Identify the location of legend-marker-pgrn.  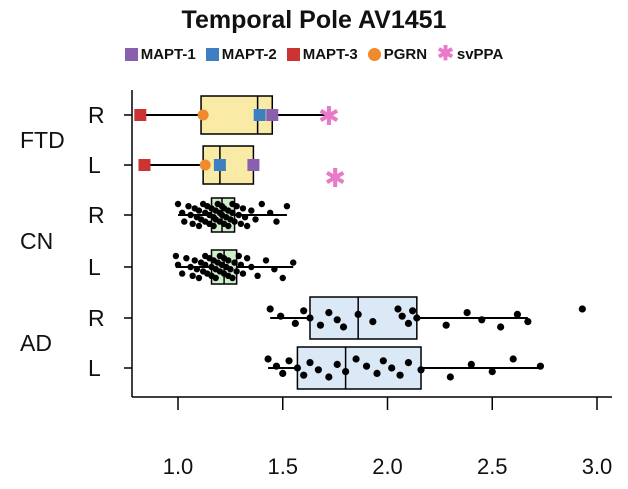
(374, 54).